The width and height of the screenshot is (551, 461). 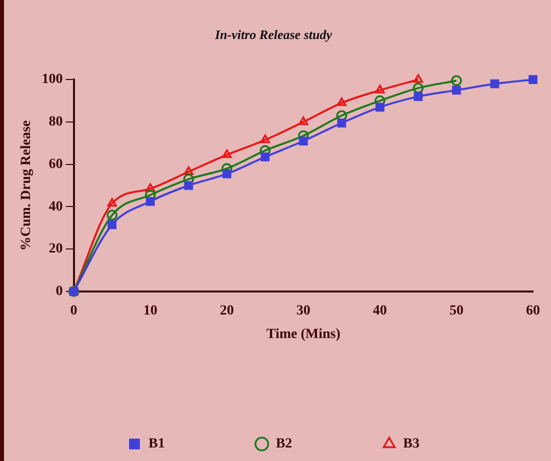 I want to click on y-axis-title: %Cum. Drug Release, so click(x=26, y=185).